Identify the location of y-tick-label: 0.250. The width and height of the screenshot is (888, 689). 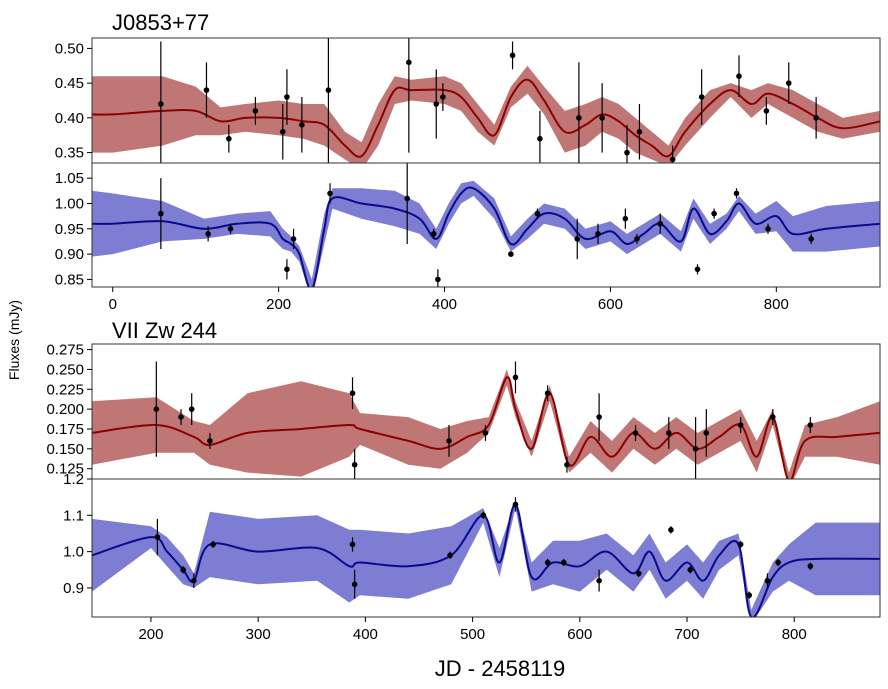
(65, 369).